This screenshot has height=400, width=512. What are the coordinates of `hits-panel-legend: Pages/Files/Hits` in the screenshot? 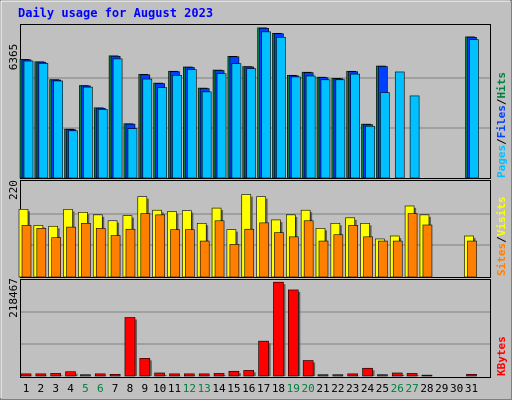 It's located at (501, 125).